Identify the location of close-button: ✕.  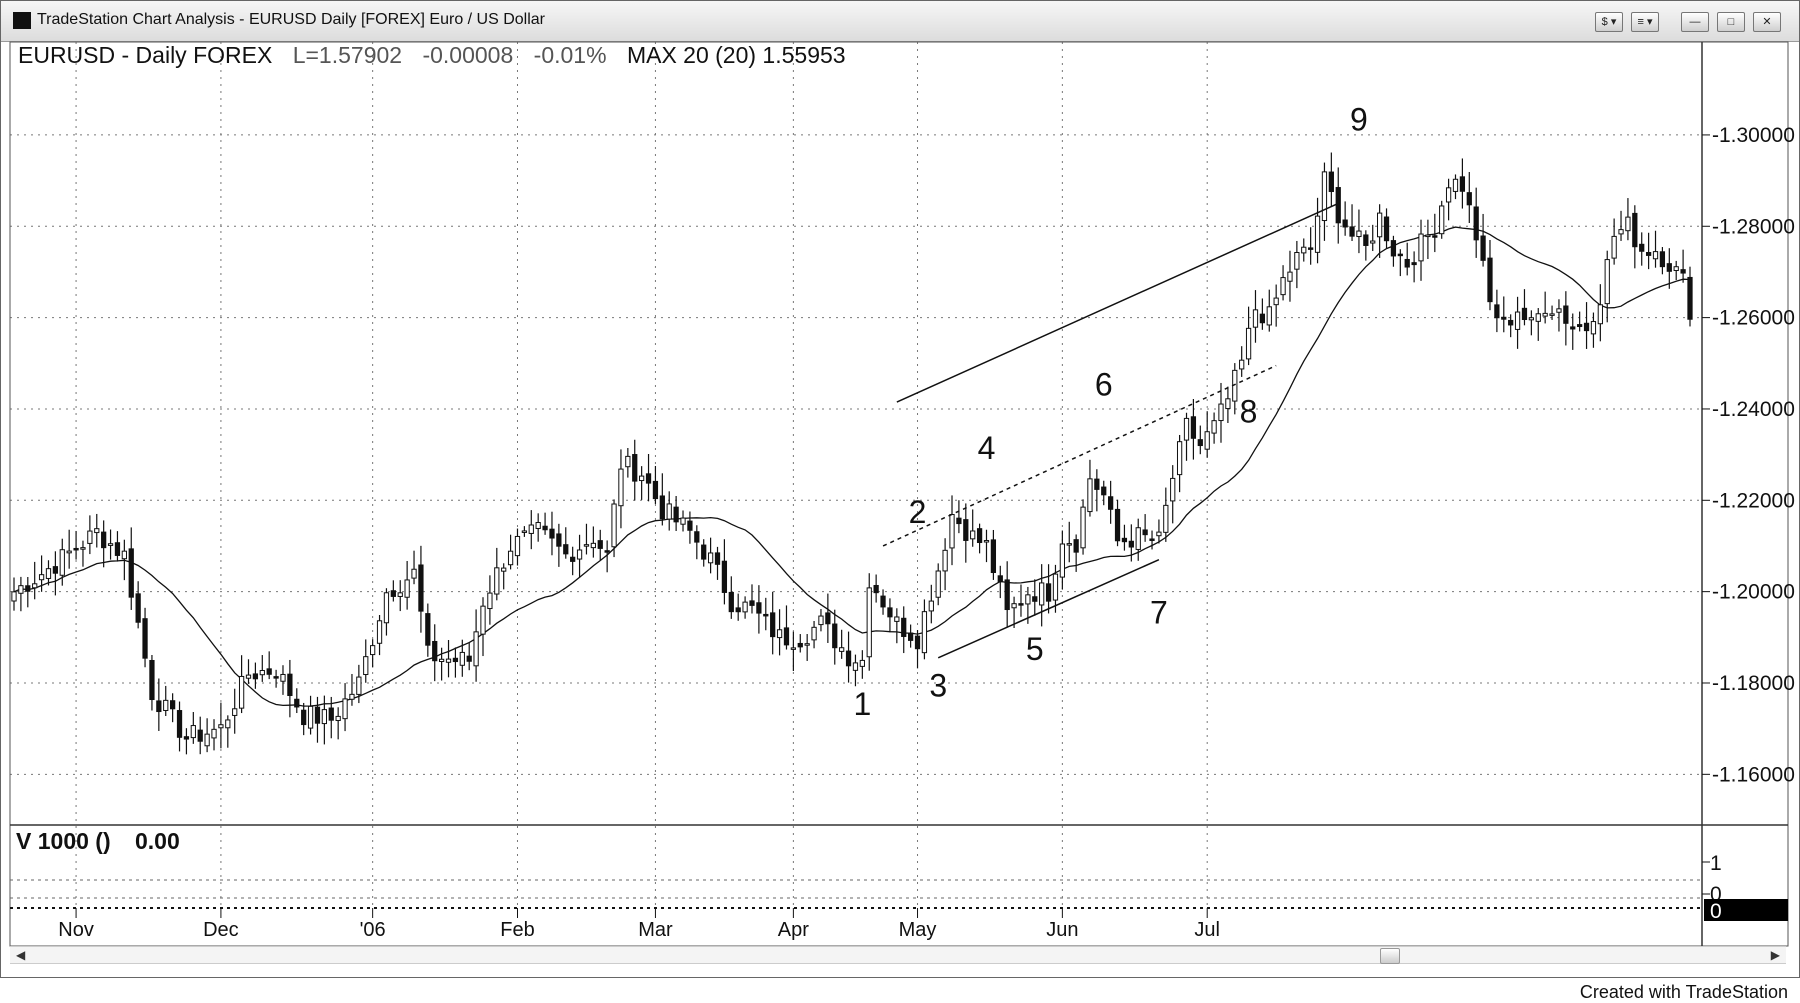
(1767, 22).